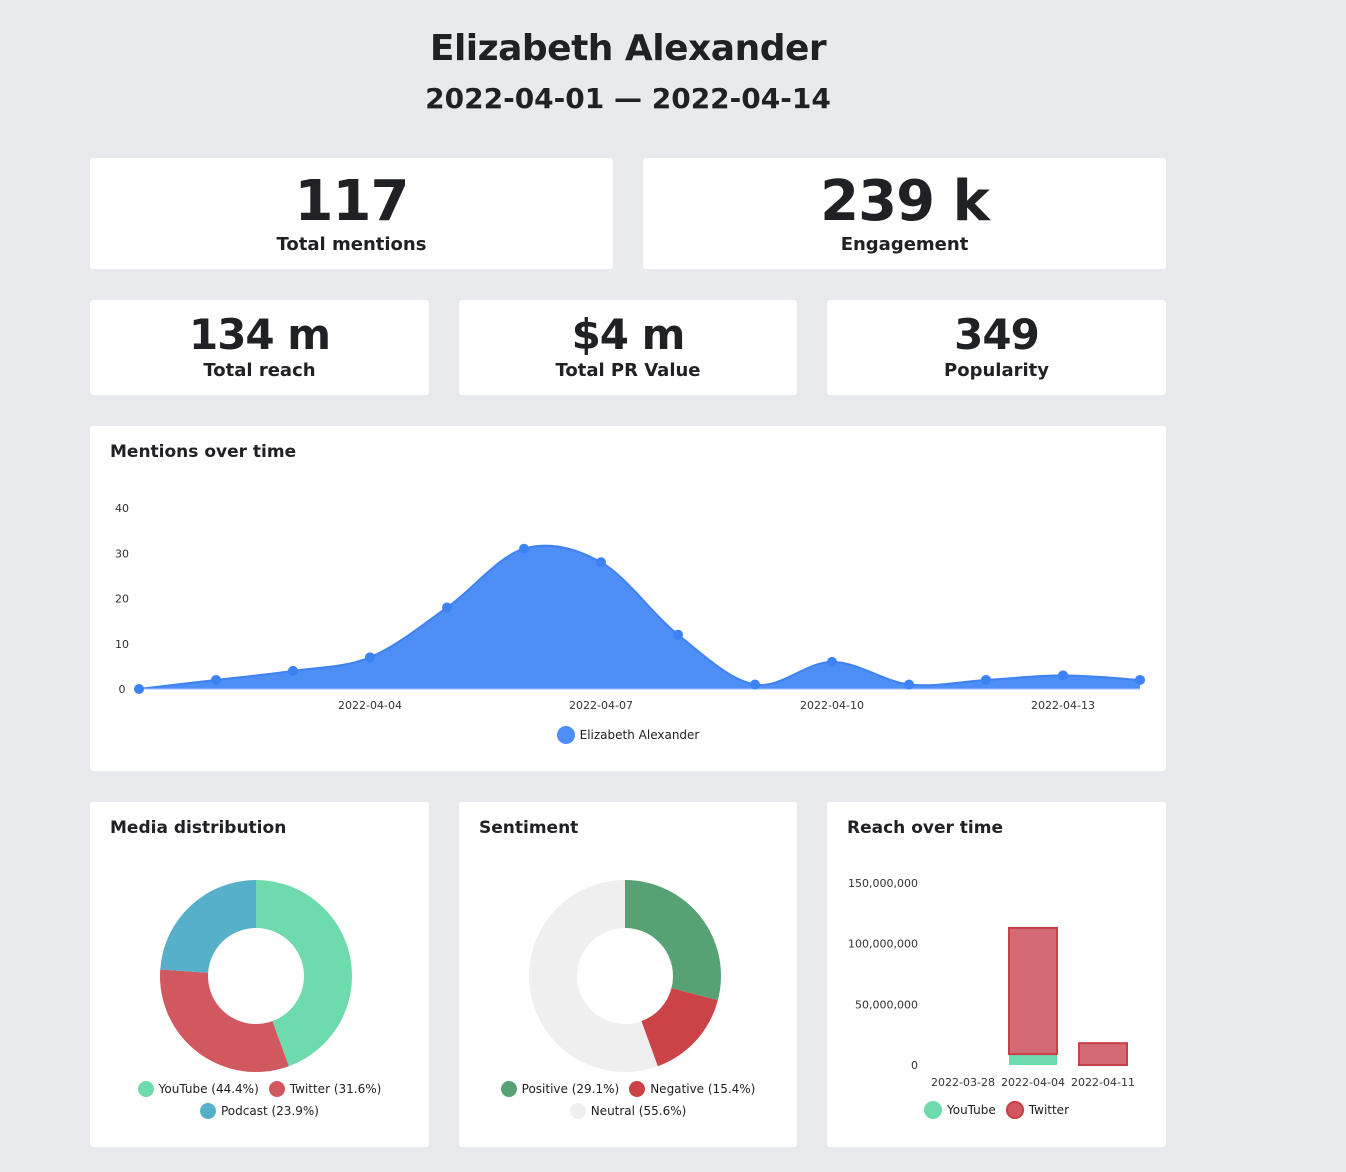  I want to click on legend-label: YouTube, so click(971, 1110).